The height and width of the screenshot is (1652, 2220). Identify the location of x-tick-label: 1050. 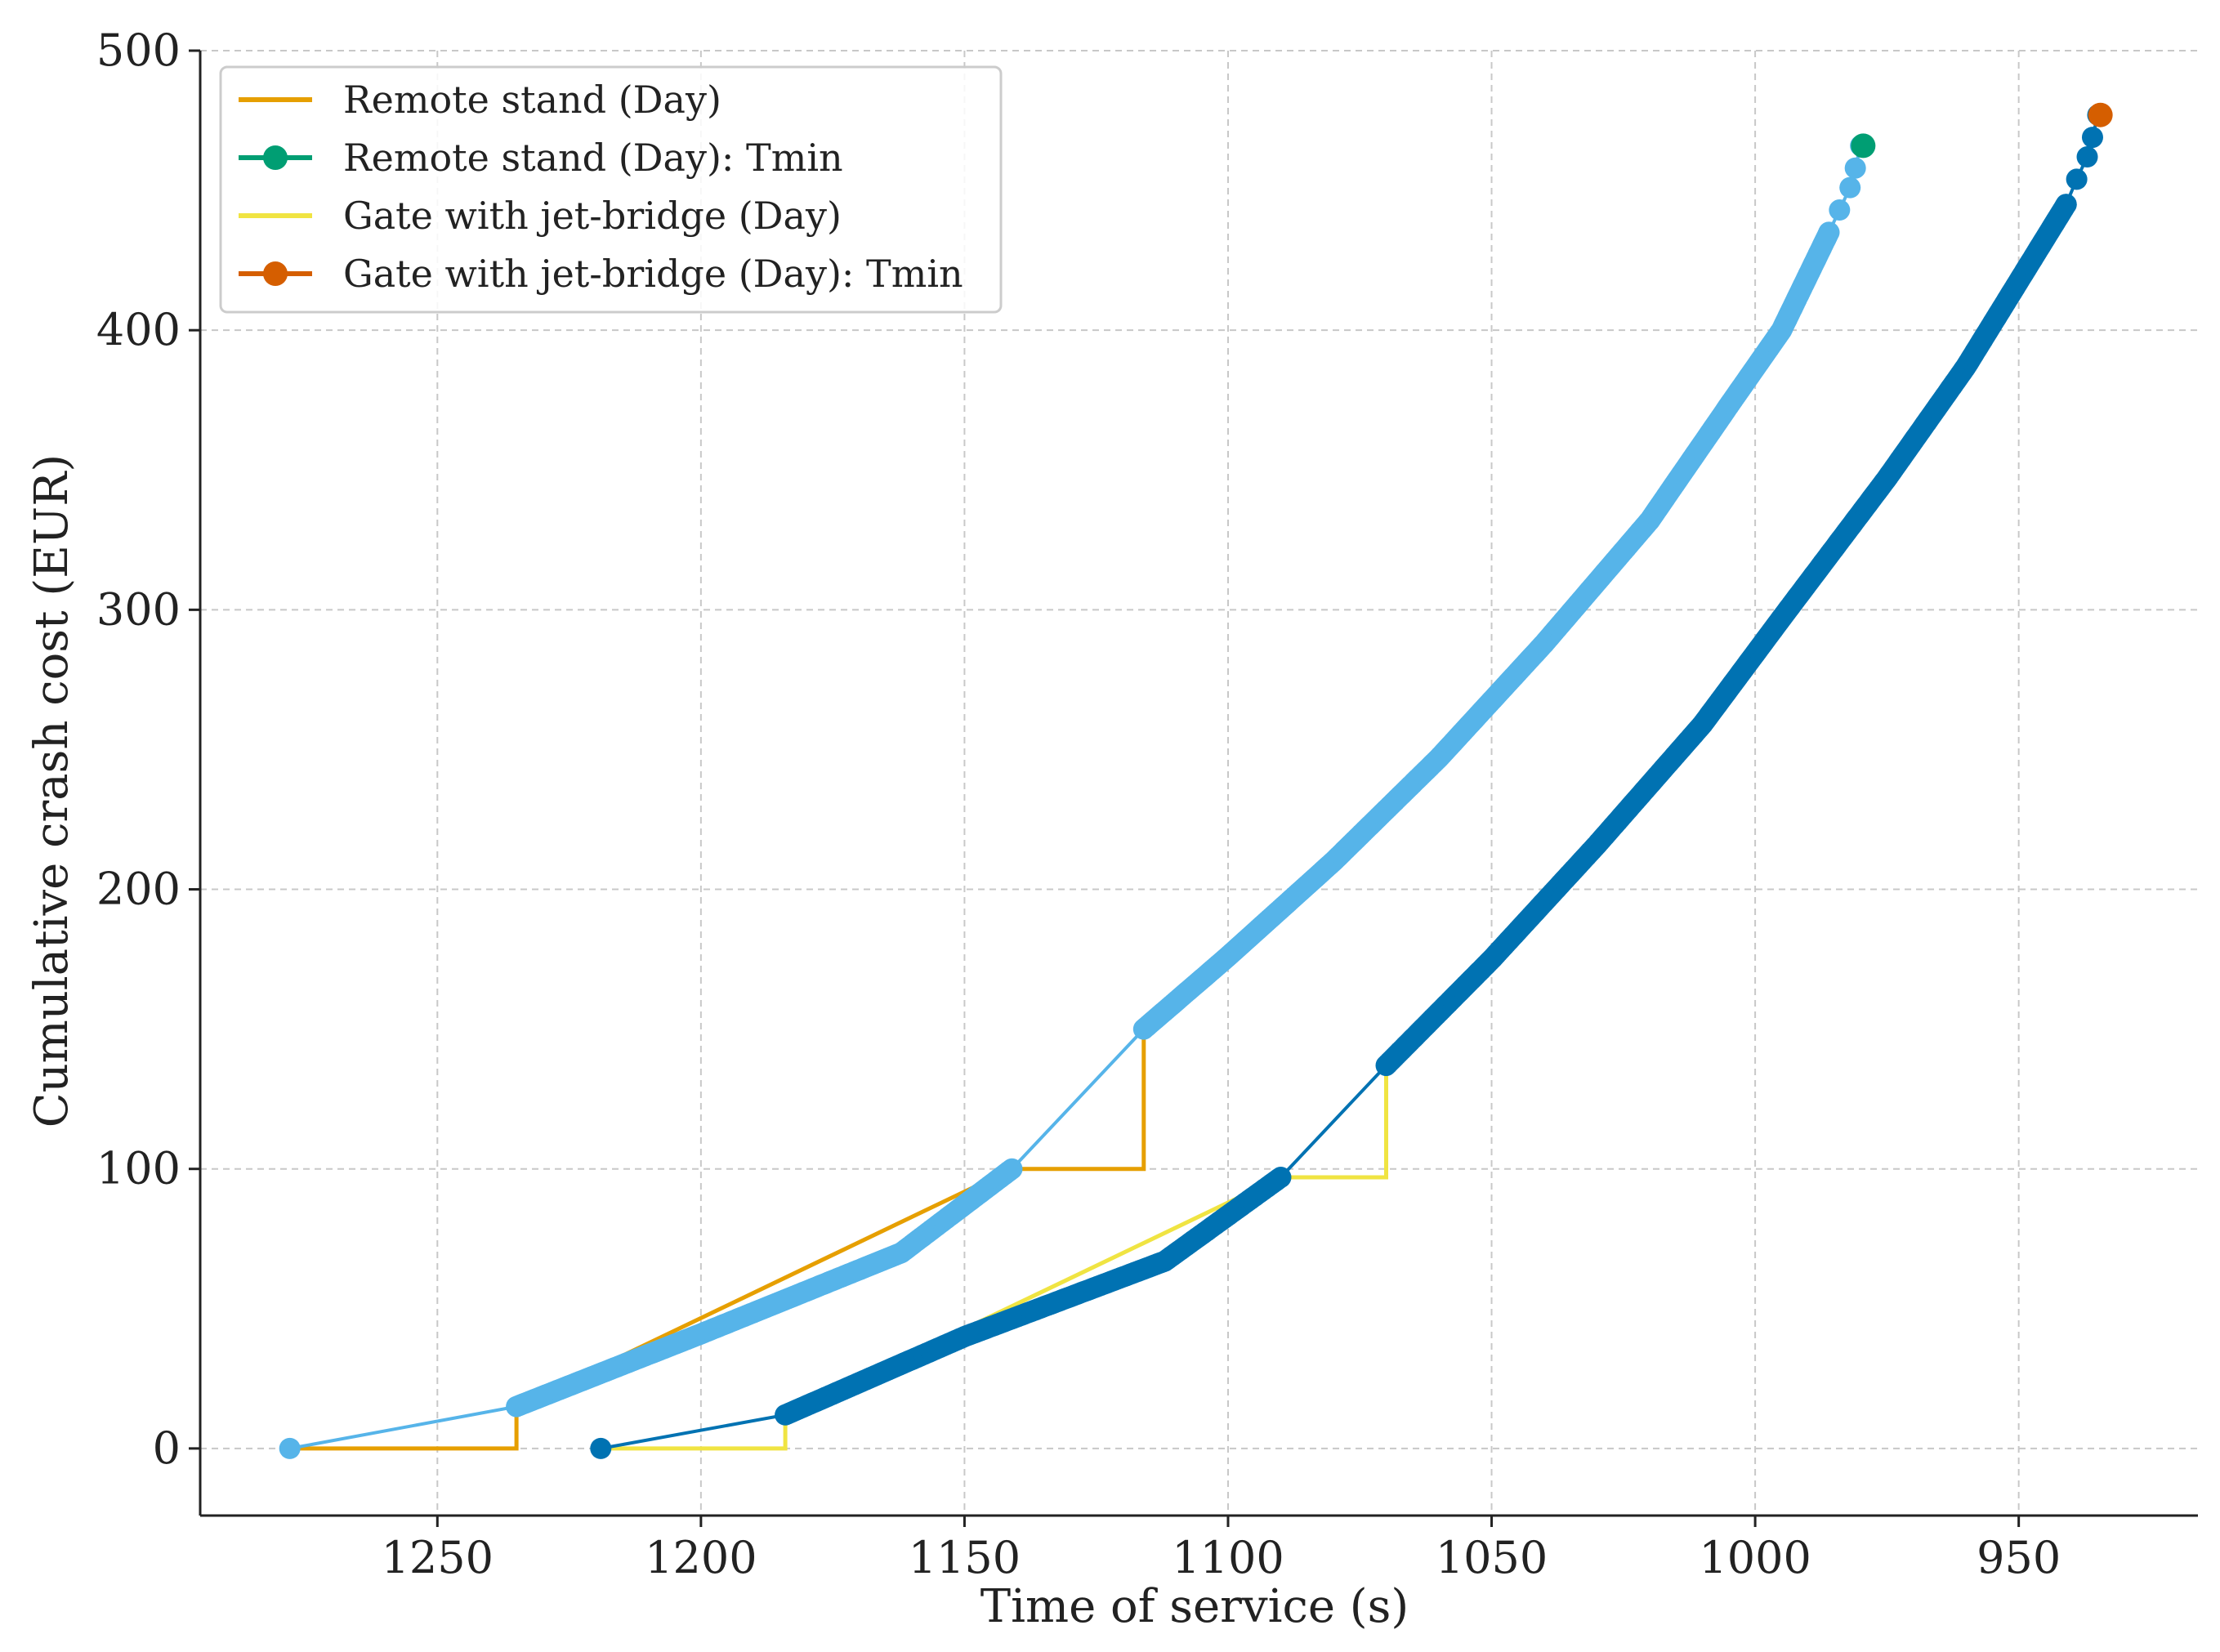
(1492, 1557).